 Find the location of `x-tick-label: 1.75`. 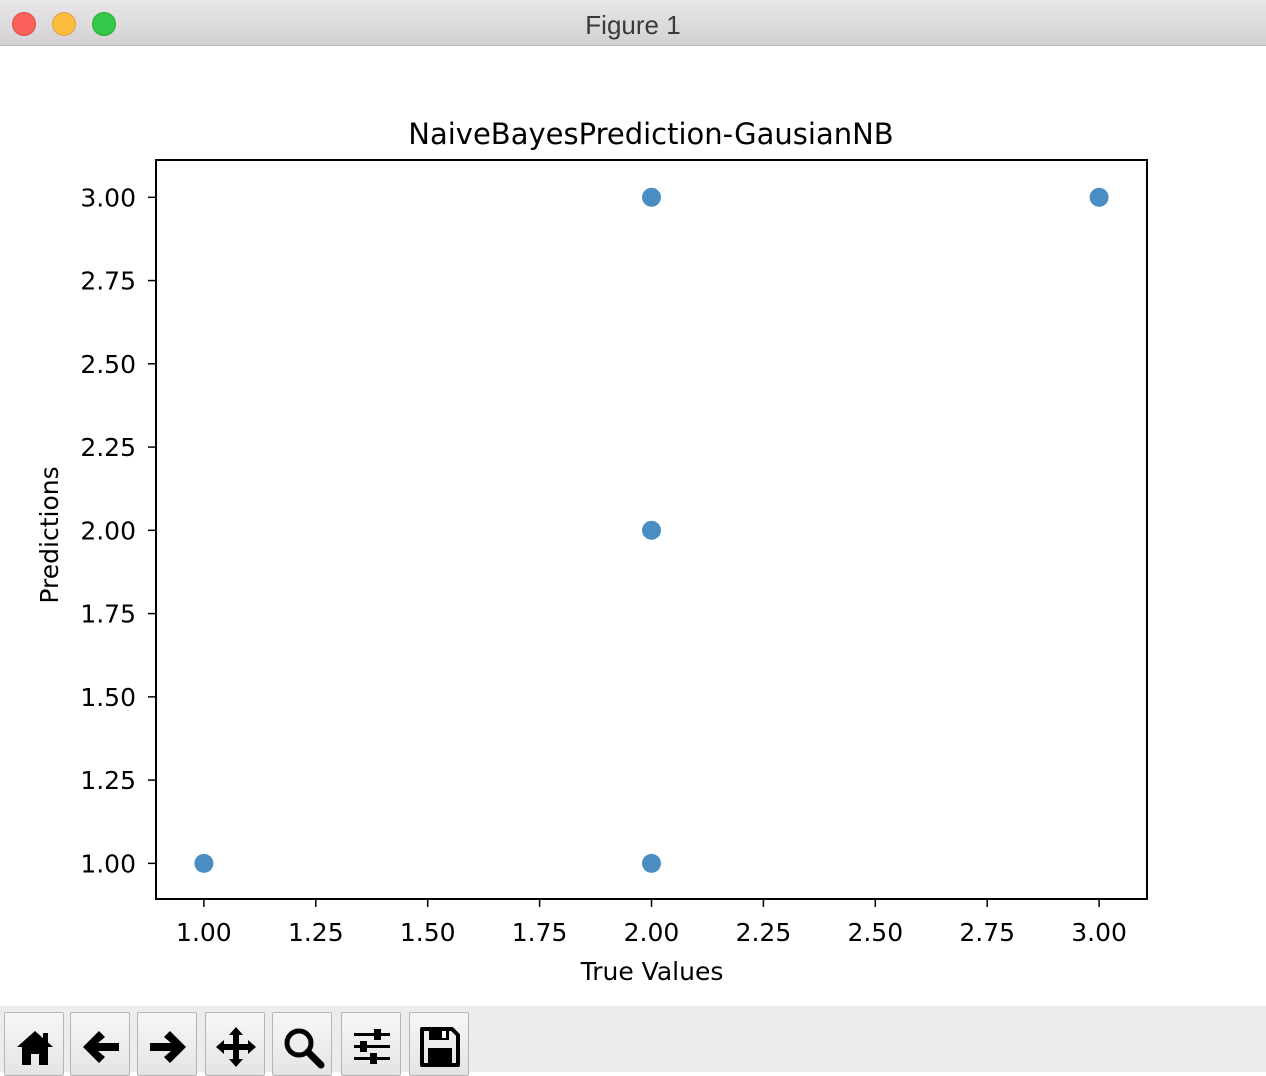

x-tick-label: 1.75 is located at coordinates (540, 932).